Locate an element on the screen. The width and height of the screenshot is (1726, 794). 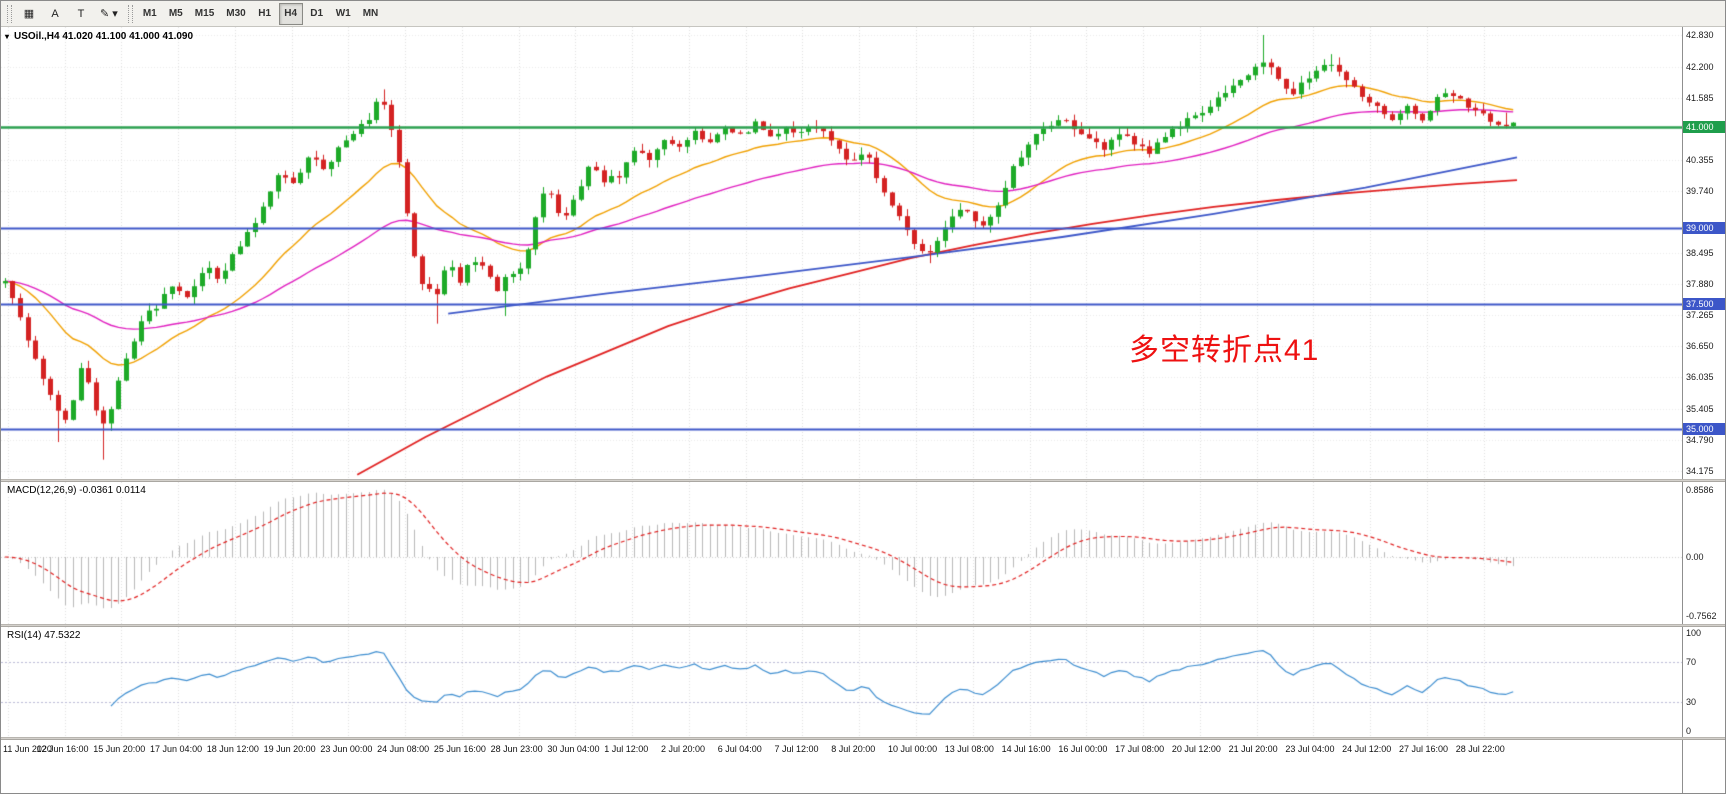
price-level-tag: 39.000 is located at coordinates (1704, 227).